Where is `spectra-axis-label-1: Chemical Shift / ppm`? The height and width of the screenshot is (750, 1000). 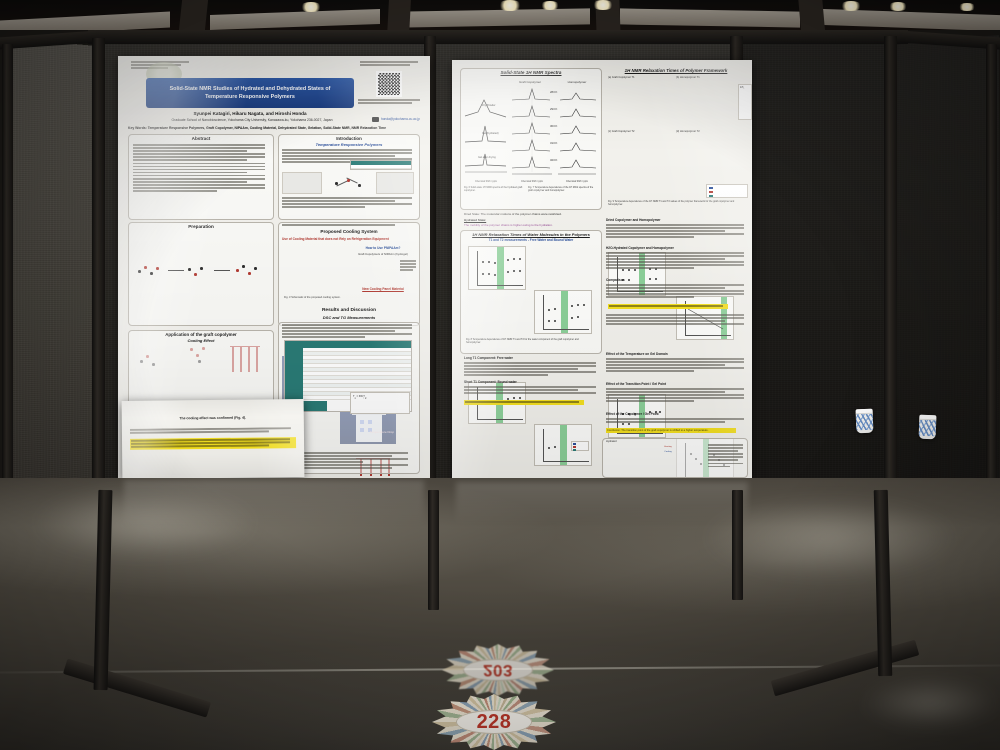
spectra-axis-label-1: Chemical Shift / ppm is located at coordinates (486, 181).